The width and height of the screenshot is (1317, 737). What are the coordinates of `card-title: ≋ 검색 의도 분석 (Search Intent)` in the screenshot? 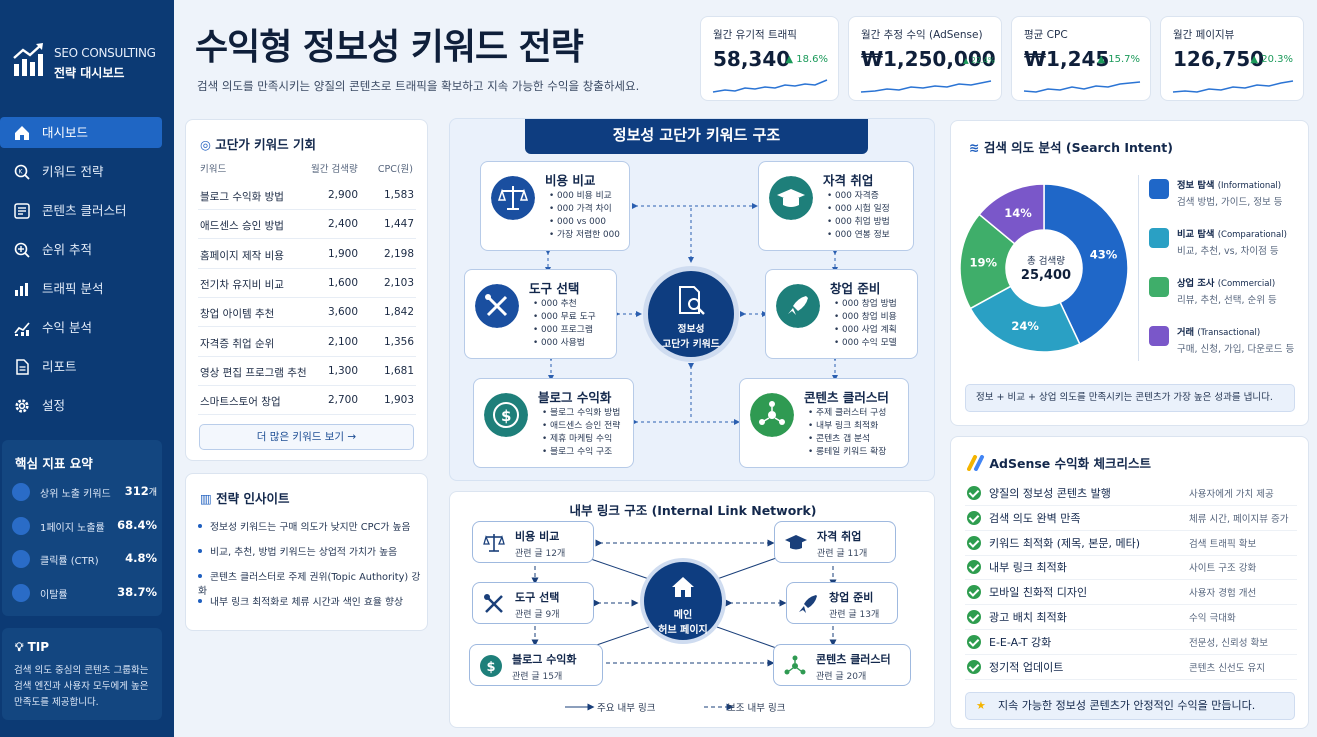 It's located at (1071, 147).